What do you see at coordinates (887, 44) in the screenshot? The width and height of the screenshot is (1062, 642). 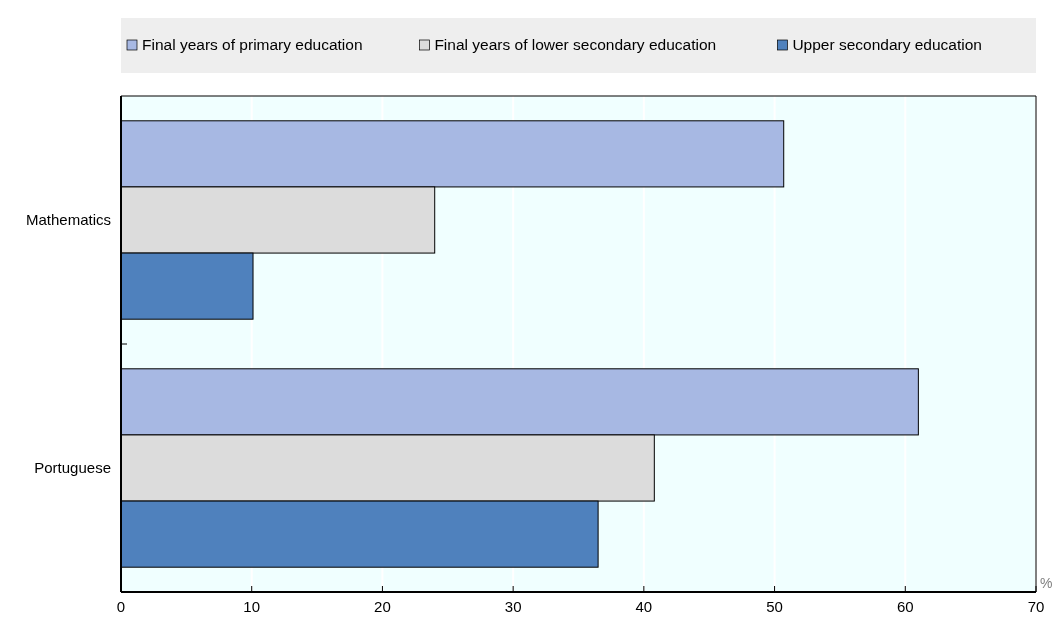 I see `legend-label: Upper secondary education` at bounding box center [887, 44].